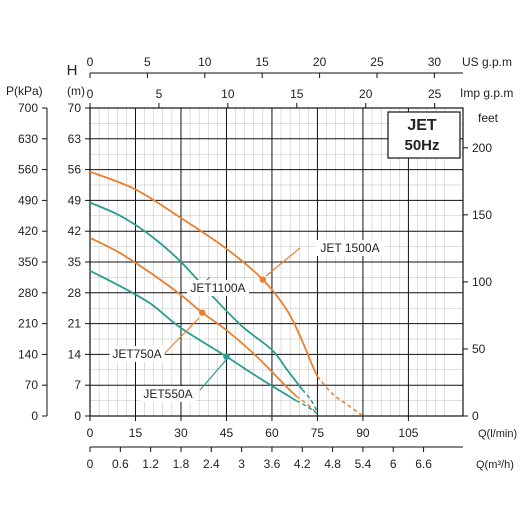 This screenshot has width=530, height=530. I want to click on series-marker-jet-1500a, so click(263, 279).